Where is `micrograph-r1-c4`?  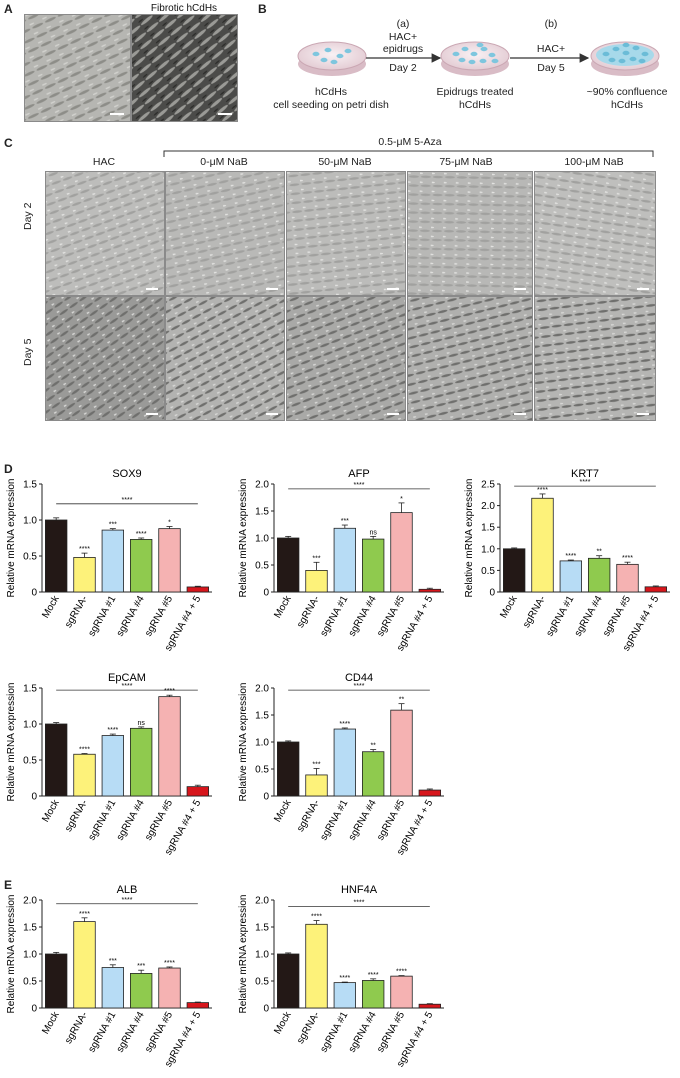
micrograph-r1-c4 is located at coordinates (470, 233).